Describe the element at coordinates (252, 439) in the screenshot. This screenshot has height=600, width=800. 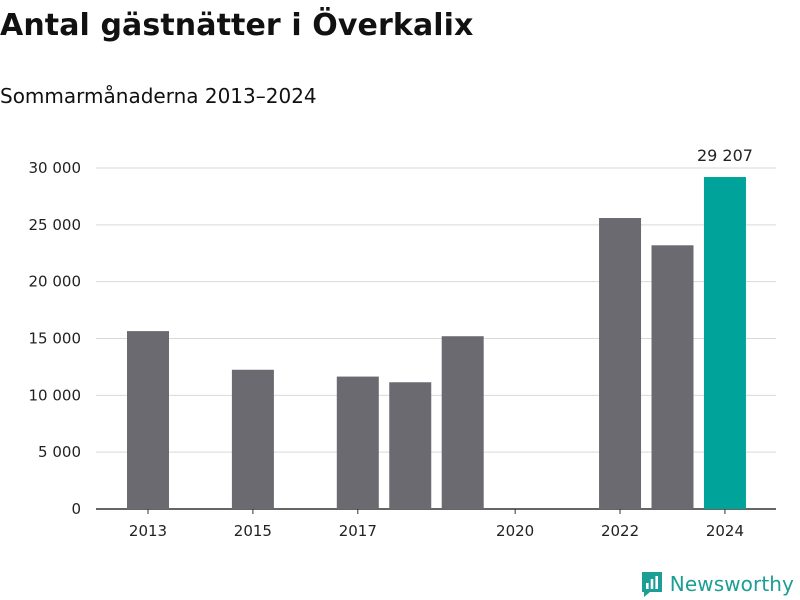
I see `bar-2015` at that location.